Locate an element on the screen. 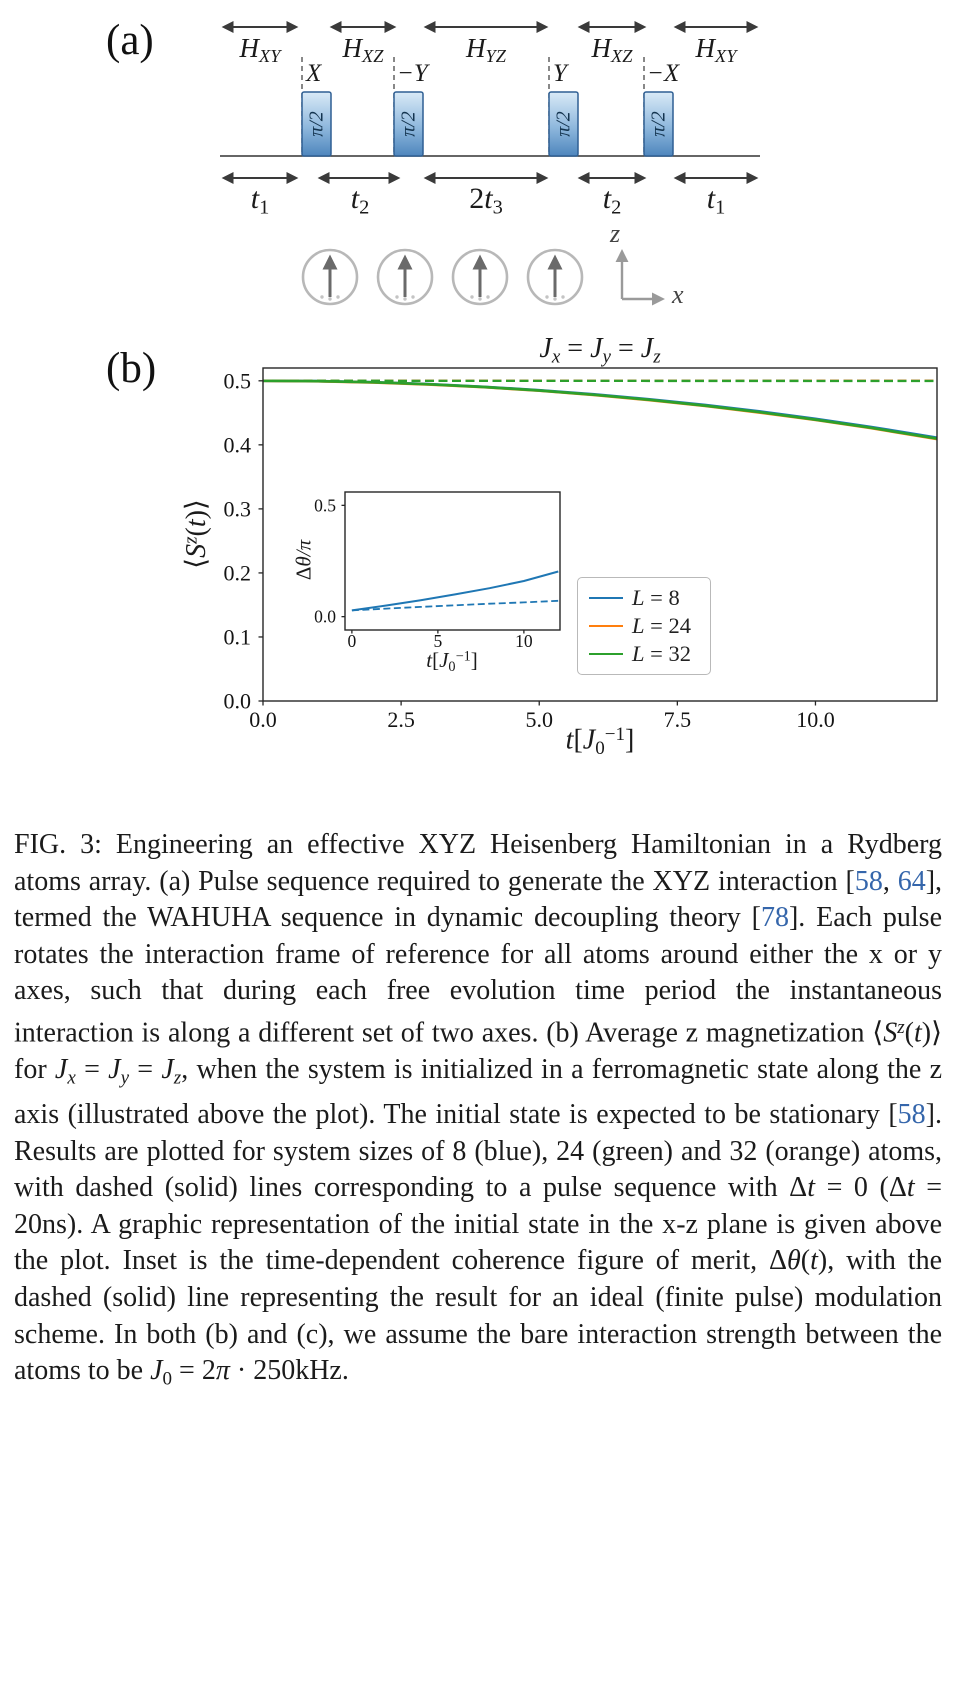  text-segment: , is located at coordinates (890, 881).